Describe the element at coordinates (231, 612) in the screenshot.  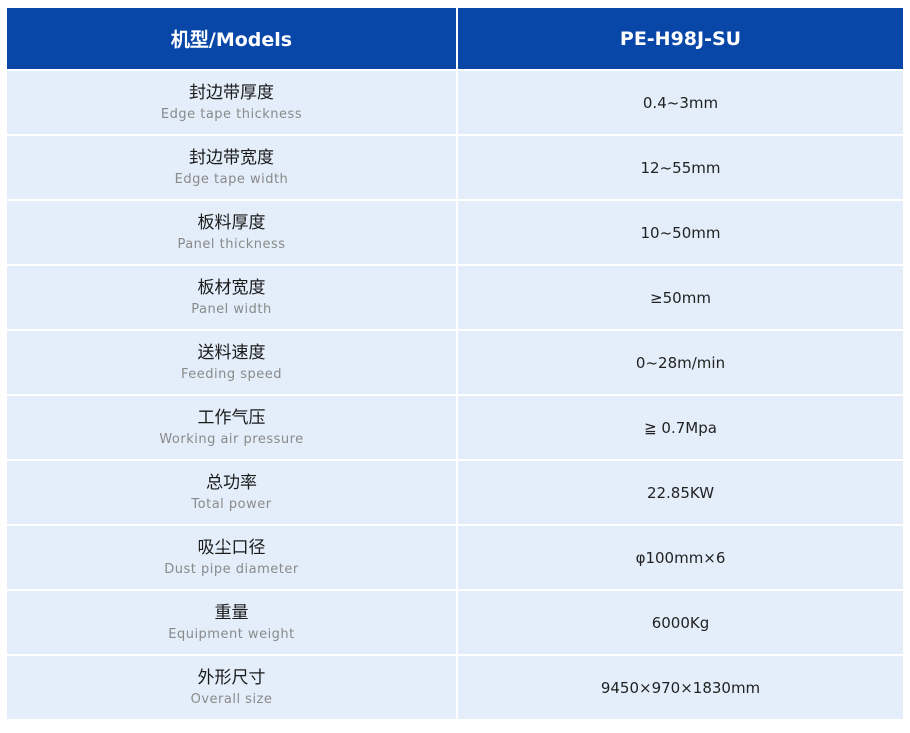
I see `spec-label-zh: 重量` at that location.